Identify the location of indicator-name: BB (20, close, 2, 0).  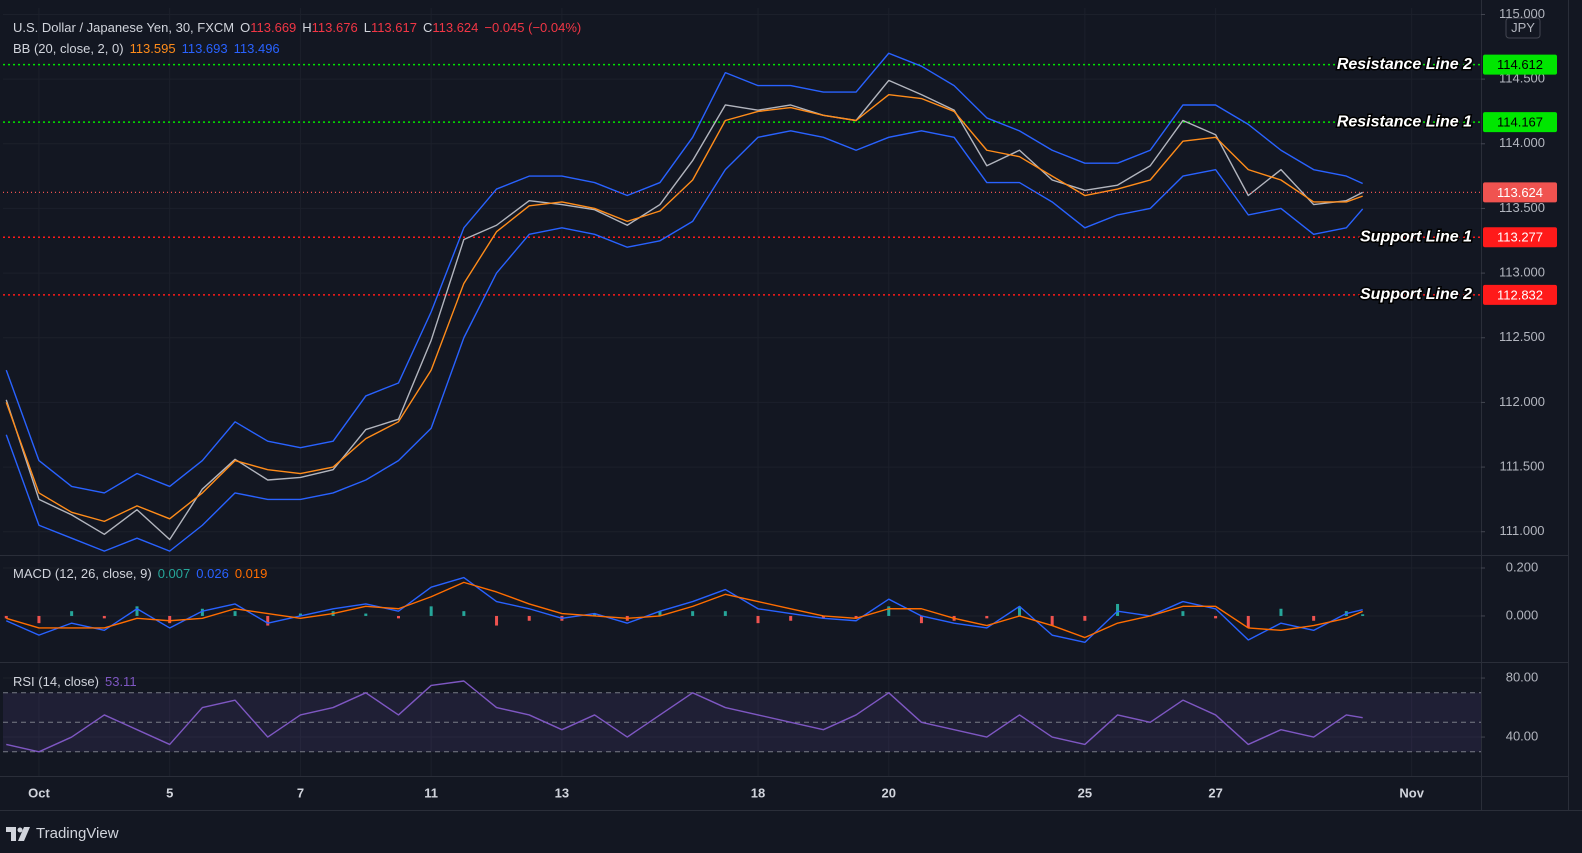
(68, 48).